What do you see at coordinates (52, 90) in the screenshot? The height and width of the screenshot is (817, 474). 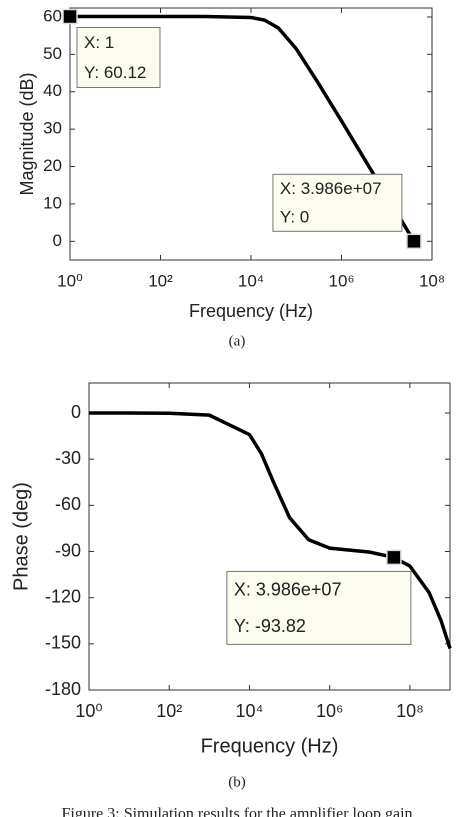 I see `y-tick-label: 40` at bounding box center [52, 90].